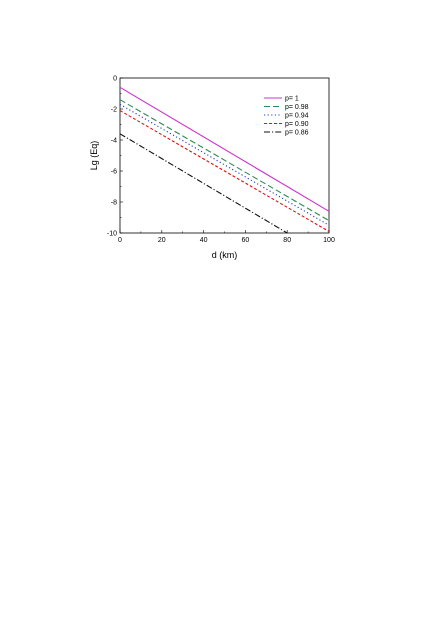  I want to click on y-tick-label: -4, so click(114, 141).